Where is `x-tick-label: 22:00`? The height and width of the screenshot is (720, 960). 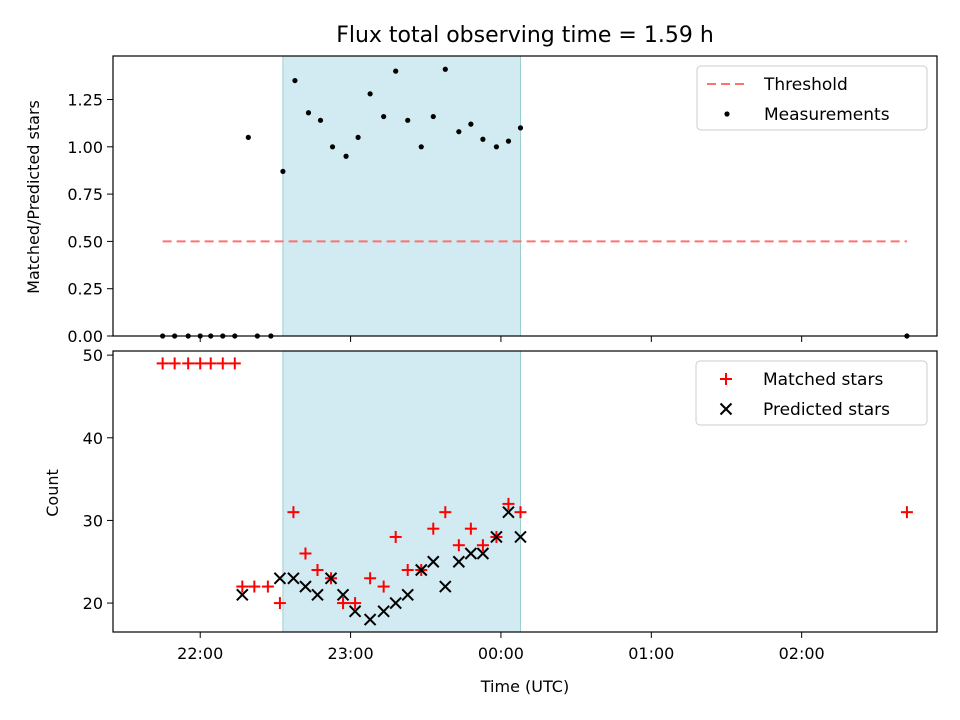
x-tick-label: 22:00 is located at coordinates (200, 653).